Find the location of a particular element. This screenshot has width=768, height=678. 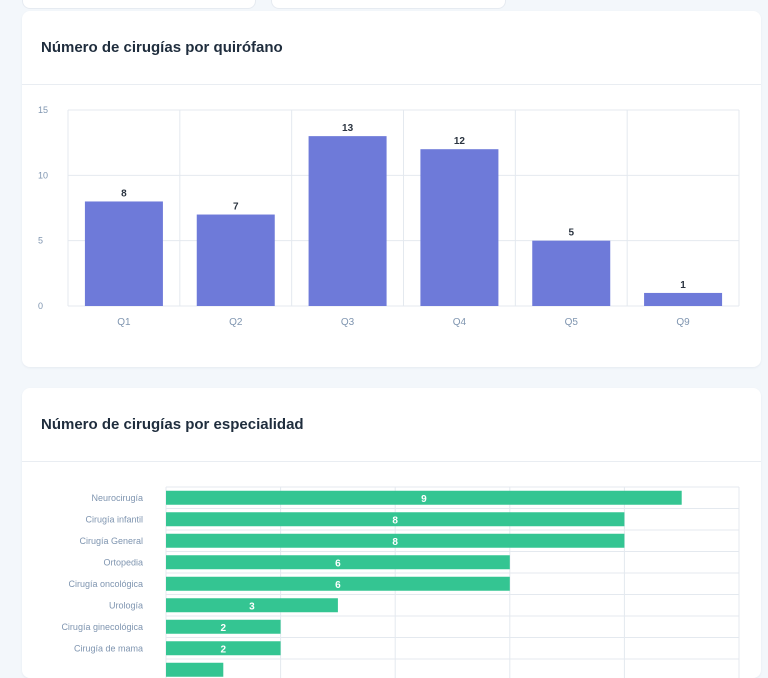

x-tick-label: Q3 is located at coordinates (348, 322).